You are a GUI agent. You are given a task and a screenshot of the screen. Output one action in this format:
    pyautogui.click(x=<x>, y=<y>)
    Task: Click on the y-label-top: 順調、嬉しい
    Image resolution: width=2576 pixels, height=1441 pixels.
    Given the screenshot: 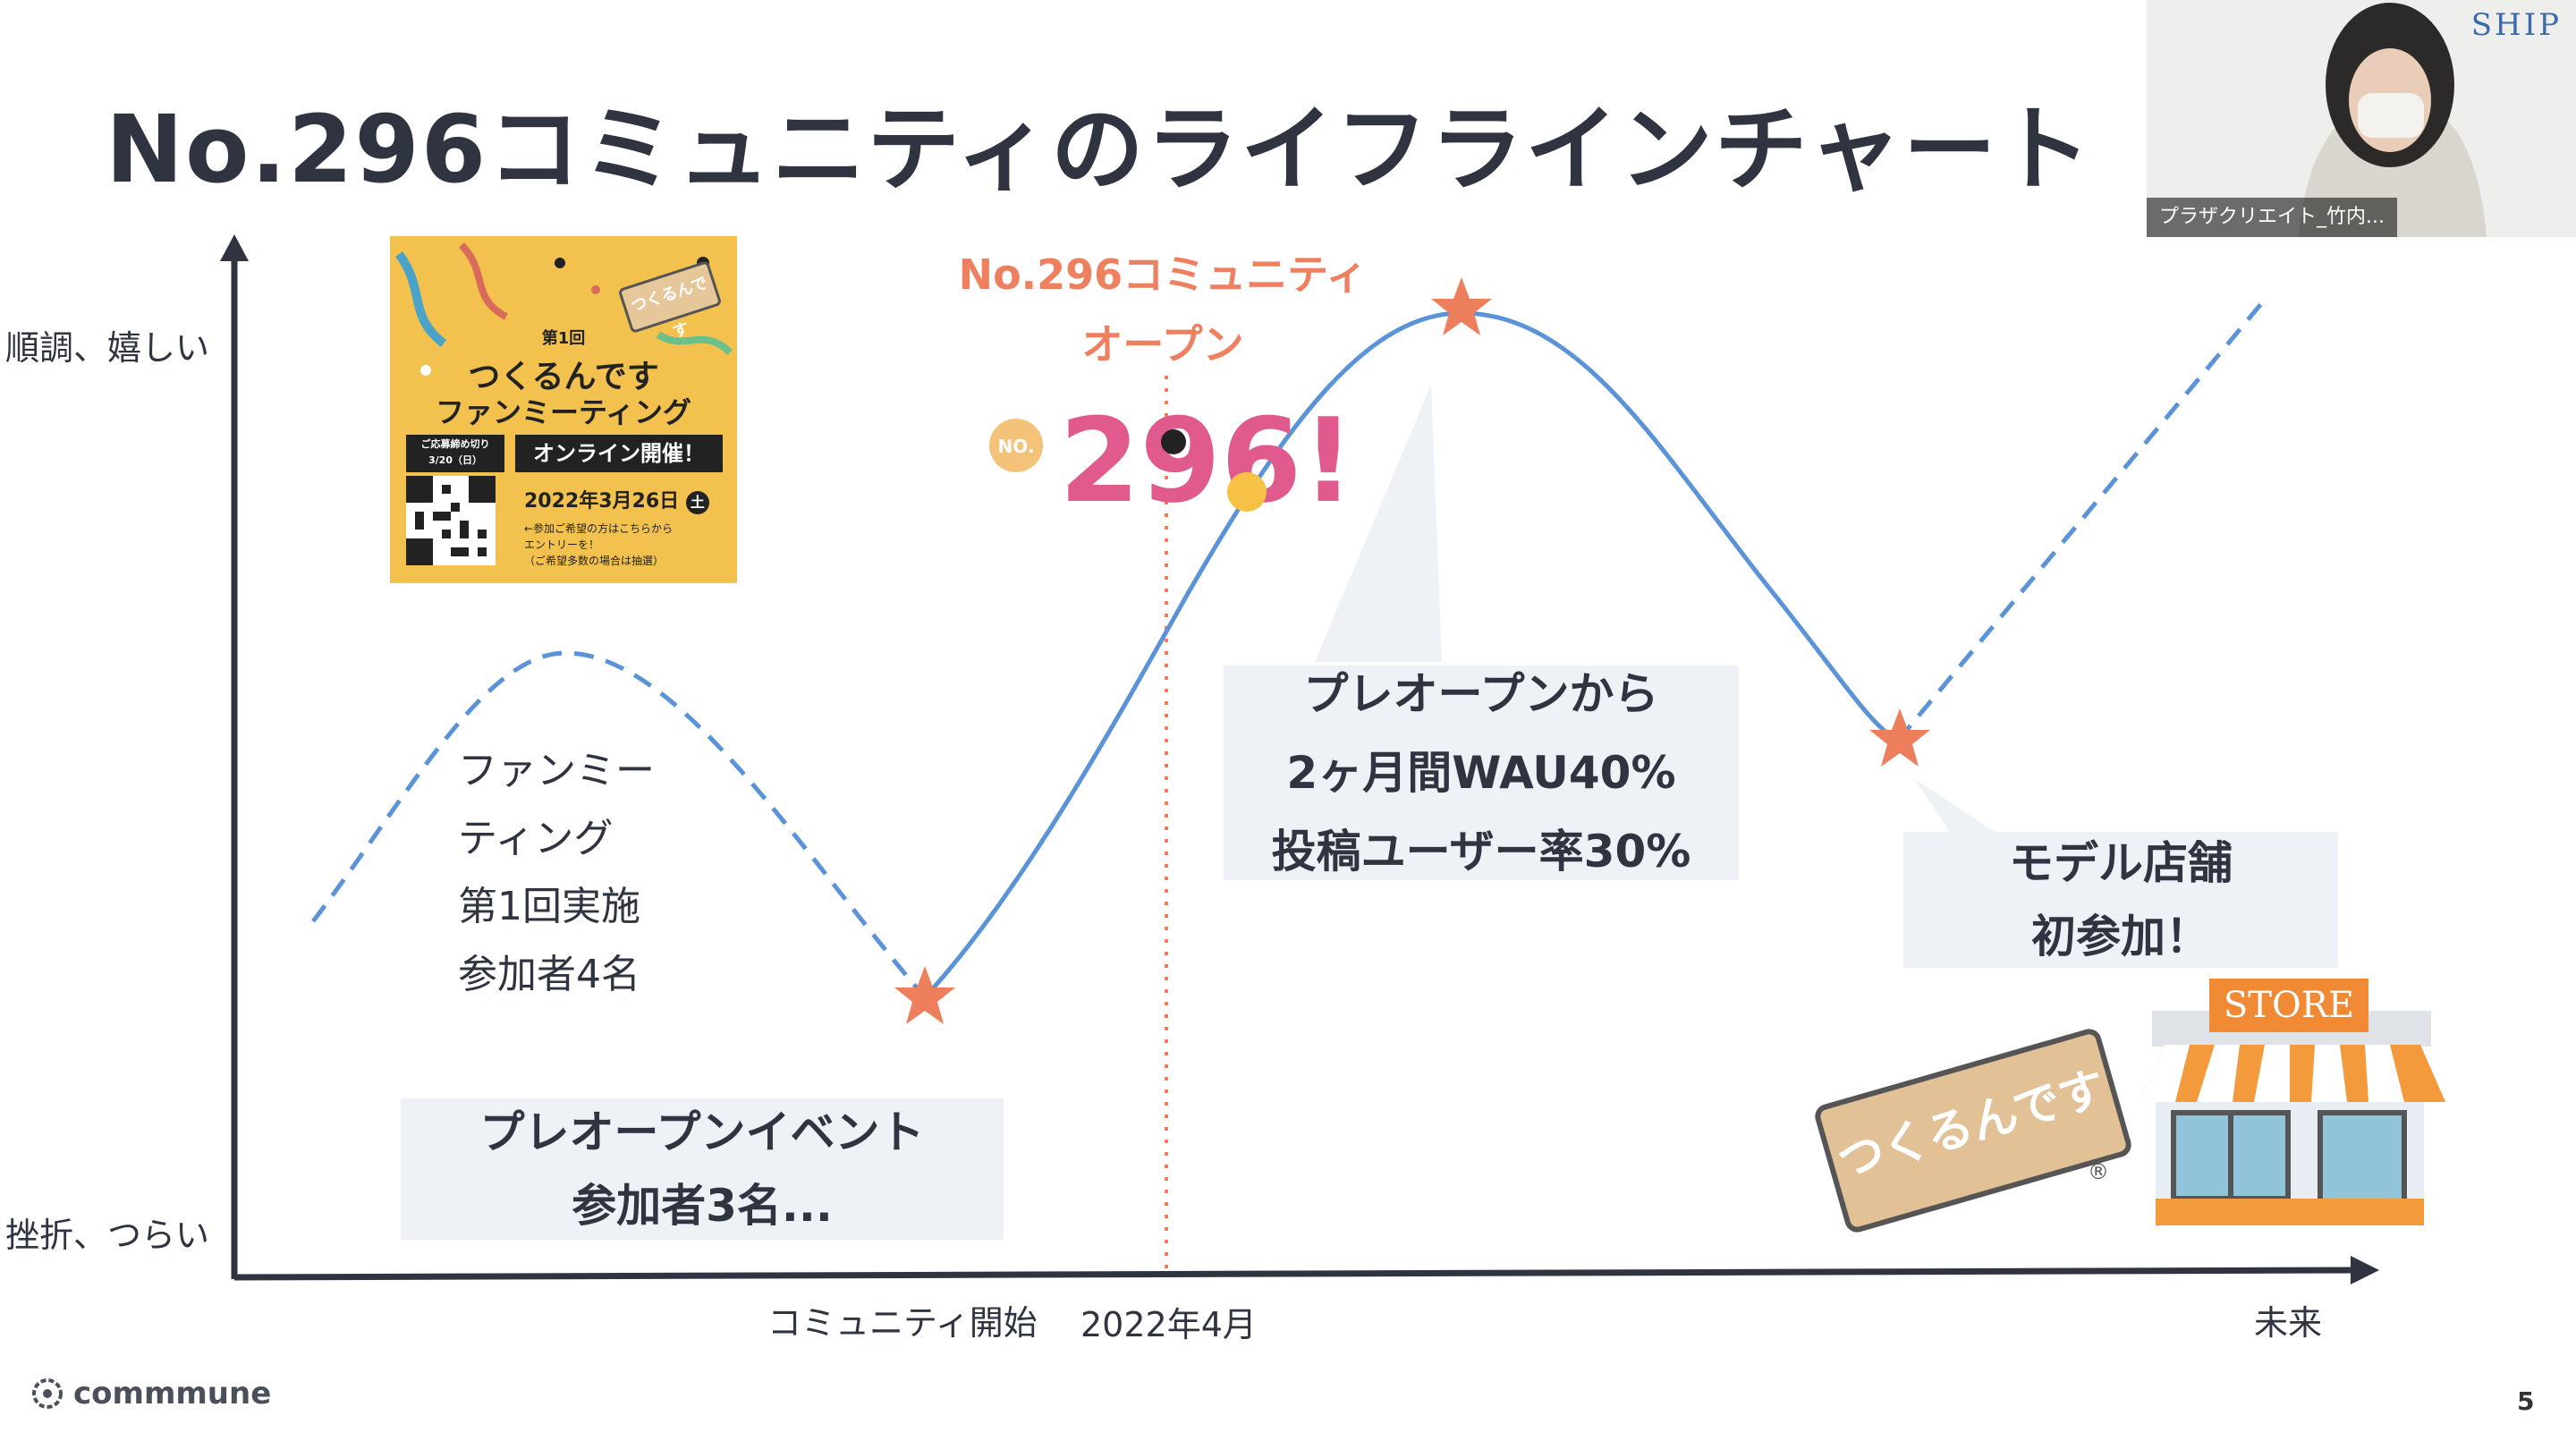 What is the action you would take?
    pyautogui.click(x=107, y=348)
    